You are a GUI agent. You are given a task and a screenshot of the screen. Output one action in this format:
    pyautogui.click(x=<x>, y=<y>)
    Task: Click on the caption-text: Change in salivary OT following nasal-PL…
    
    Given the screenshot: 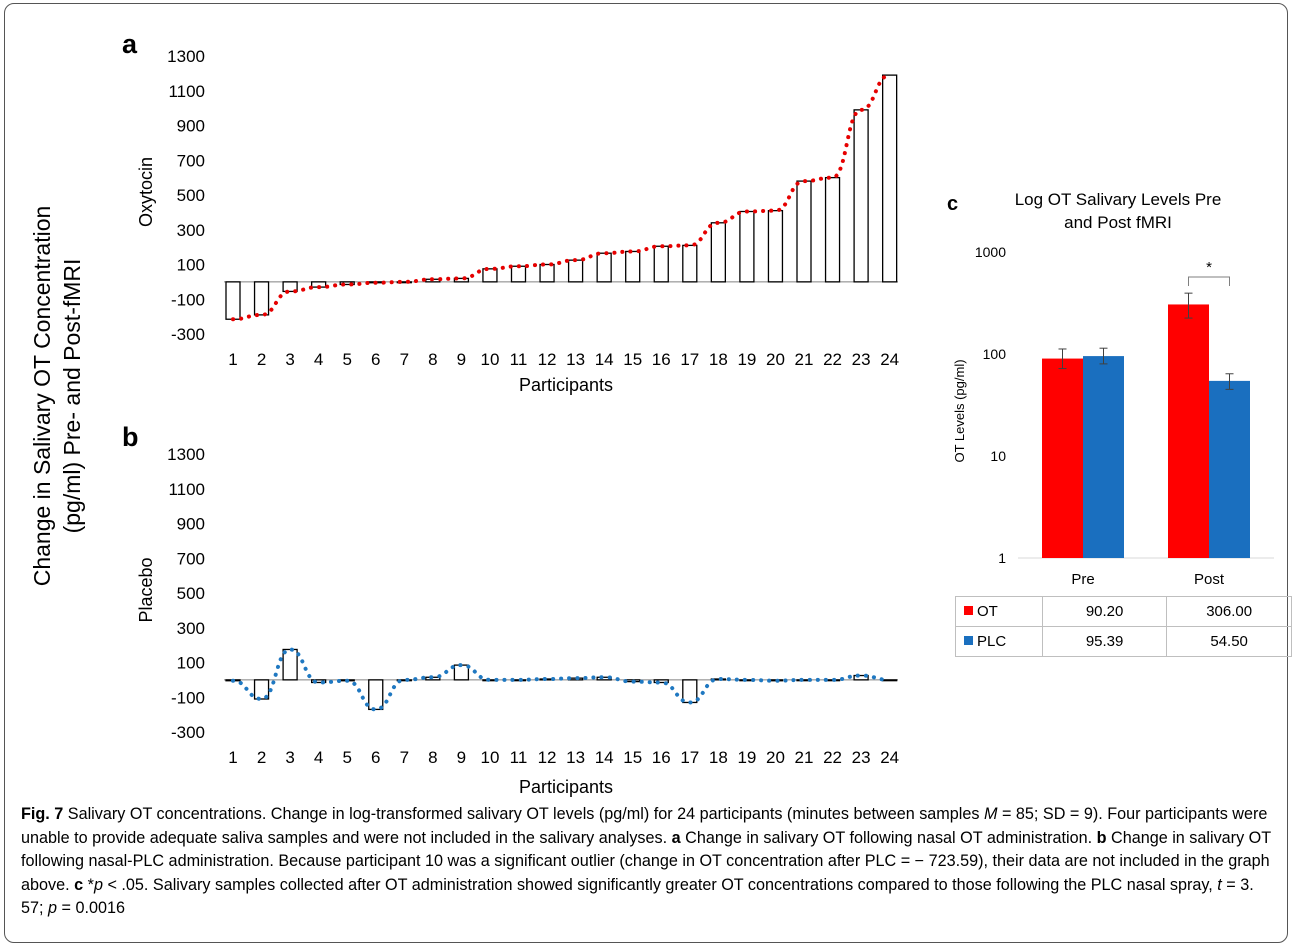 What is the action you would take?
    pyautogui.click(x=646, y=861)
    